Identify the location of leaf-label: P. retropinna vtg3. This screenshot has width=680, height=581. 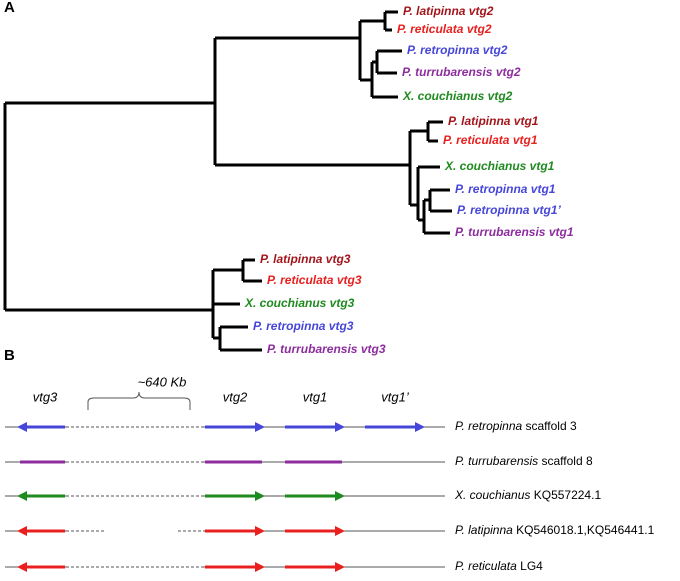
(303, 326).